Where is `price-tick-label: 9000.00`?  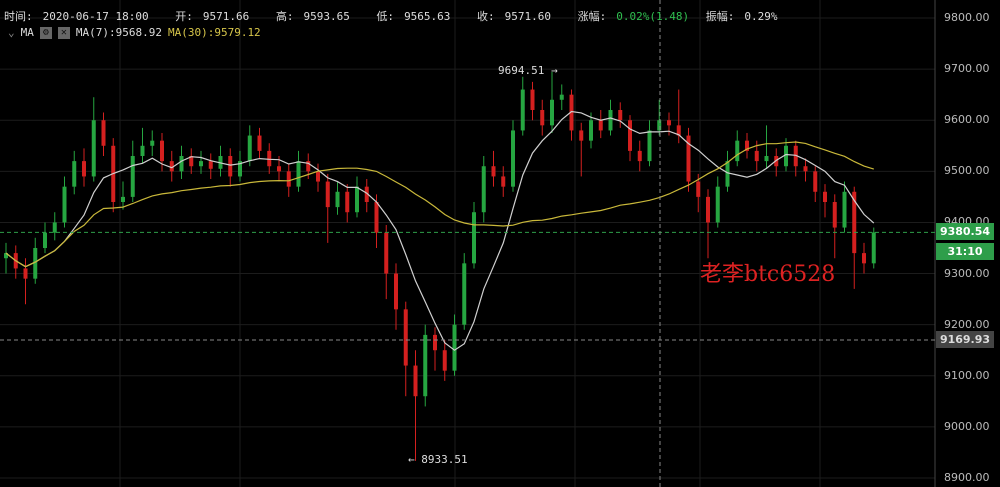 price-tick-label: 9000.00 is located at coordinates (967, 426).